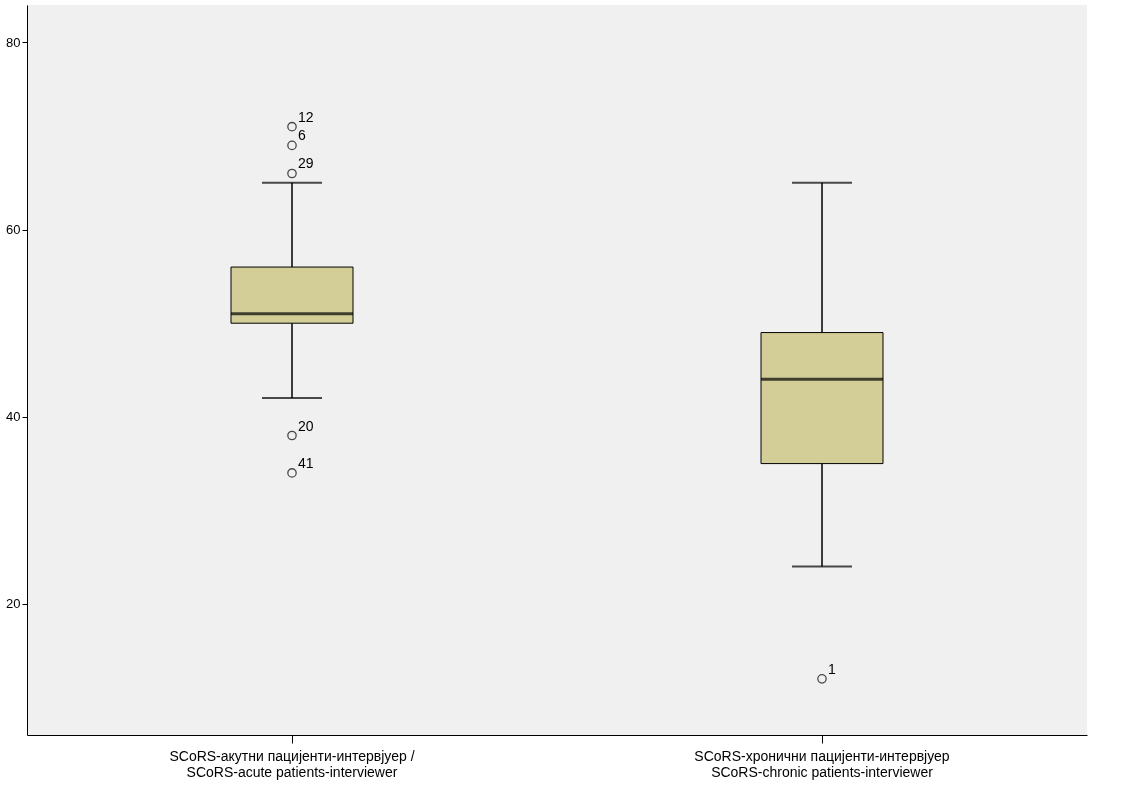 This screenshot has width=1131, height=807. I want to click on y-tick-label: 60, so click(13, 230).